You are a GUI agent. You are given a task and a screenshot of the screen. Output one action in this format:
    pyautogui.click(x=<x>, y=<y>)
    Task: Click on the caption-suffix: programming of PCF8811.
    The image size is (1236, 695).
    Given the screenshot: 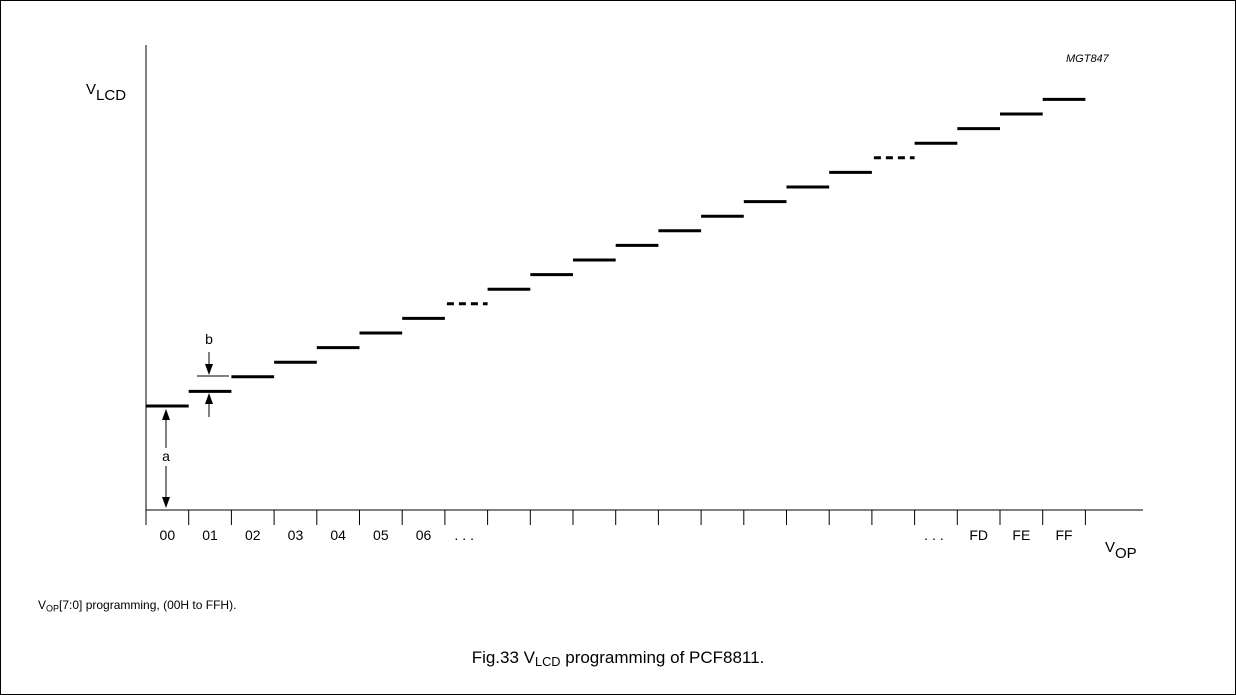 What is the action you would take?
    pyautogui.click(x=662, y=657)
    